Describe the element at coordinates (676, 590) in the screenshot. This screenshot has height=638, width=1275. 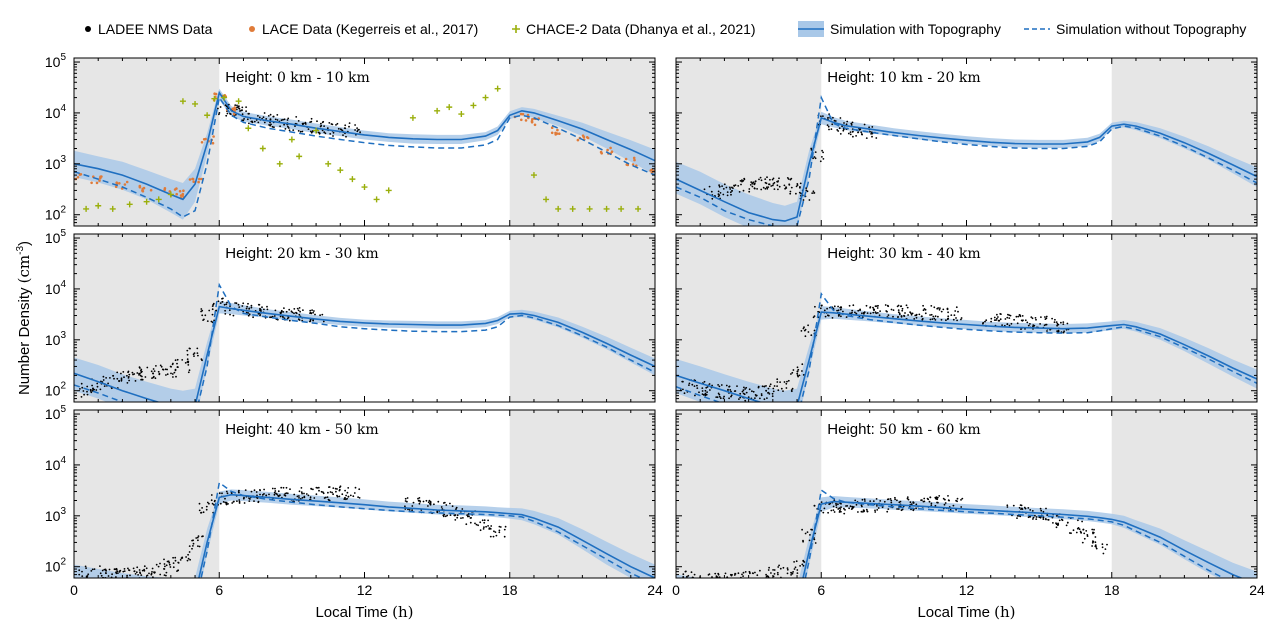
I see `x-tick-label: 0` at that location.